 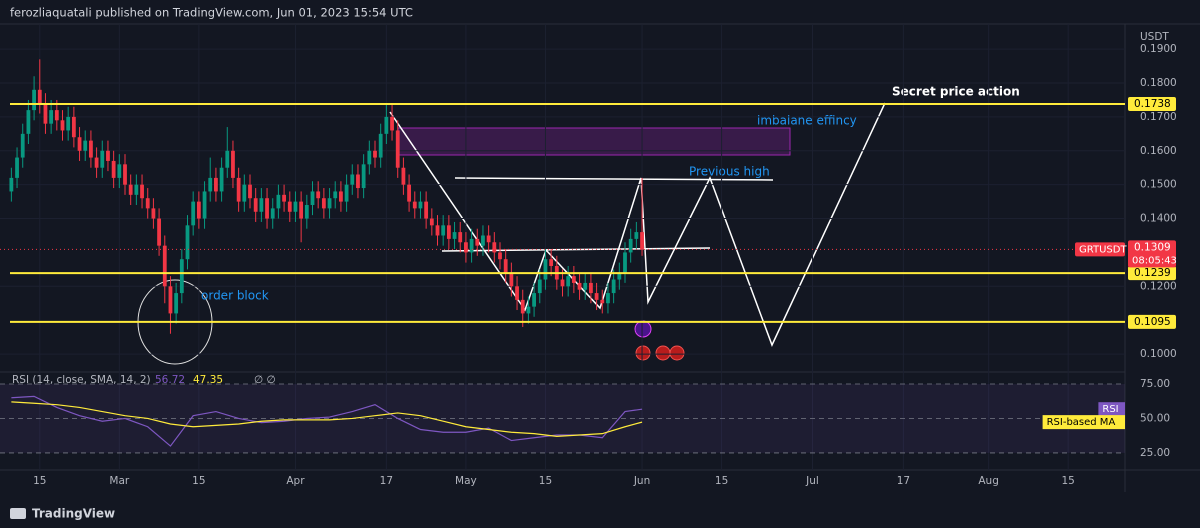 What do you see at coordinates (956, 92) in the screenshot?
I see `annotation: Secret price action` at bounding box center [956, 92].